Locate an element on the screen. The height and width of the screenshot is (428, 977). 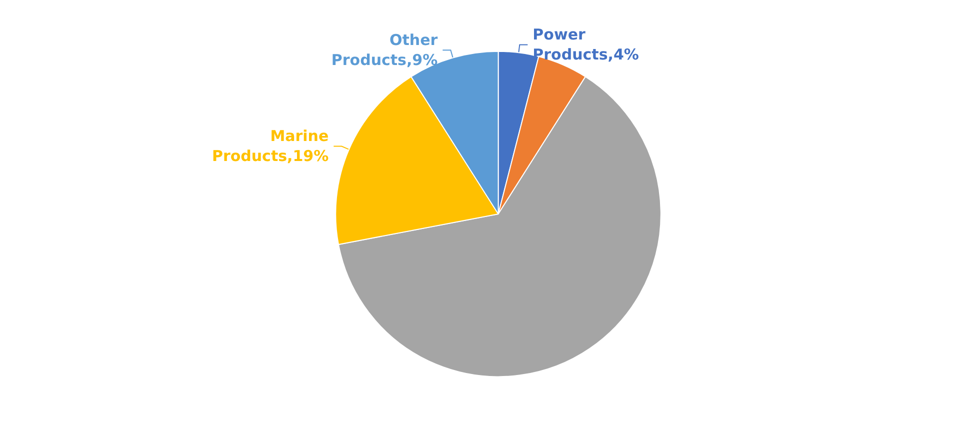
slice-label: Marine Products,19% is located at coordinates (270, 146).